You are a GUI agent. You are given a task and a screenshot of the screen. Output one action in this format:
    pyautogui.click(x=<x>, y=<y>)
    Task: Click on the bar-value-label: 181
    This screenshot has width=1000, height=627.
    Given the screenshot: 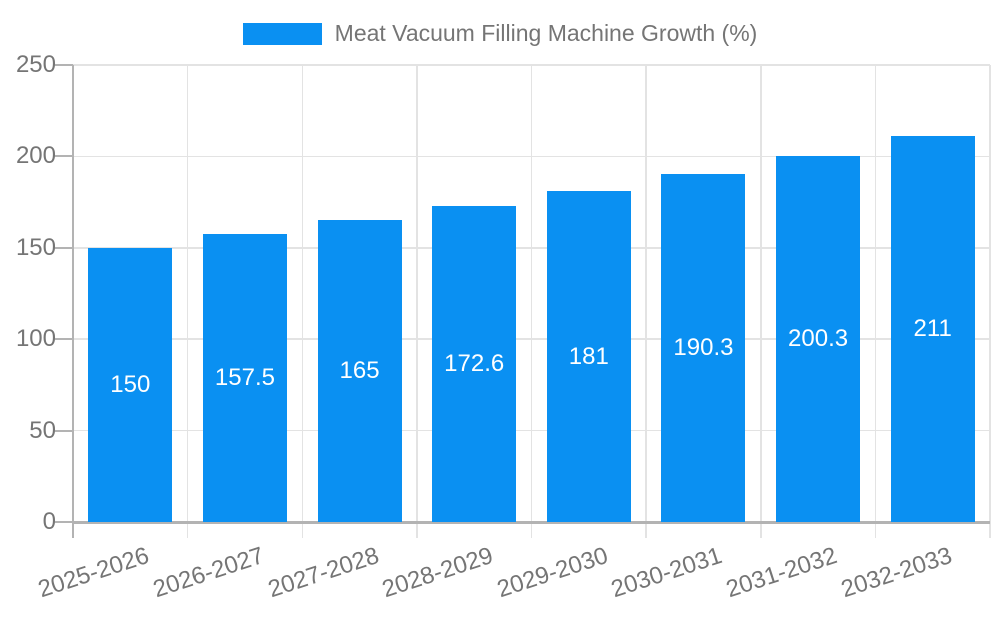 What is the action you would take?
    pyautogui.click(x=588, y=356)
    